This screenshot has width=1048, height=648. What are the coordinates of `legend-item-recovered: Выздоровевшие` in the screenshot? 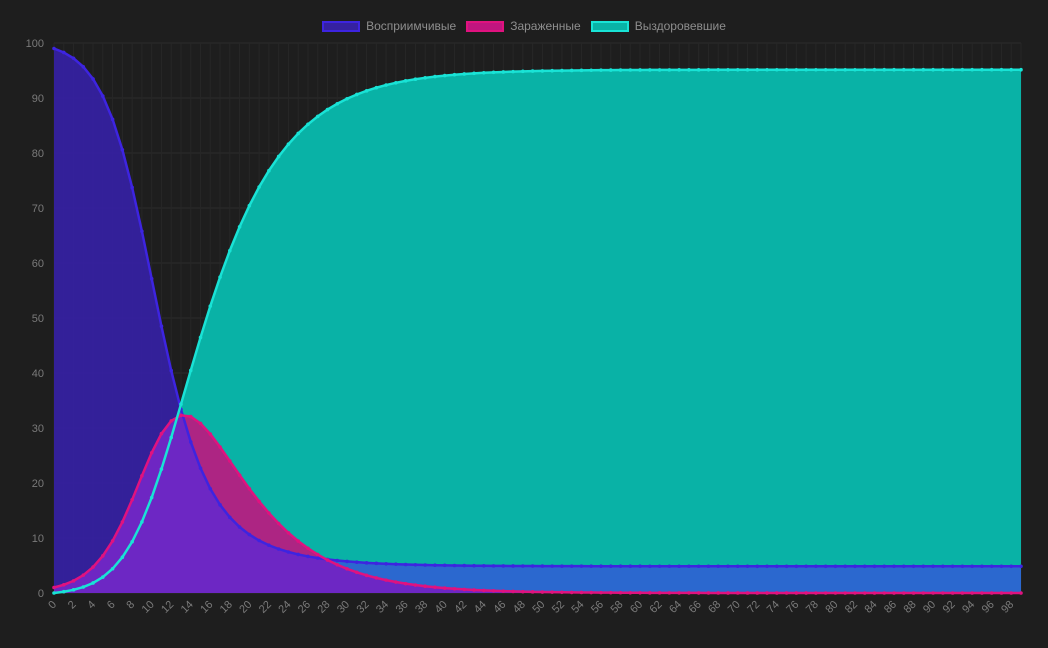 It's located at (658, 26).